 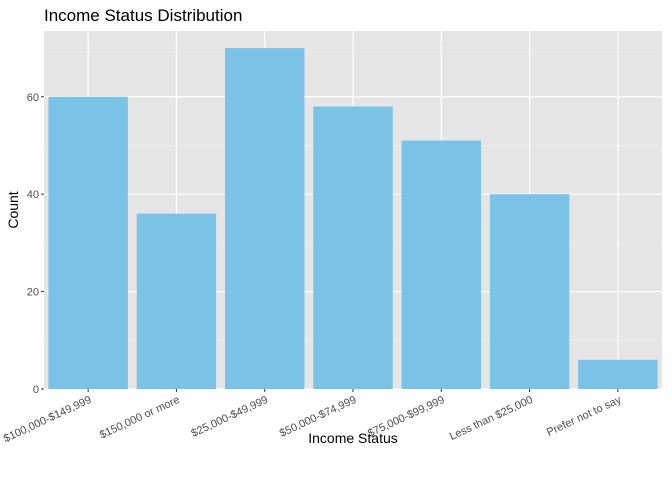 What do you see at coordinates (140, 418) in the screenshot?
I see `x-tick-label: $150,000 or more` at bounding box center [140, 418].